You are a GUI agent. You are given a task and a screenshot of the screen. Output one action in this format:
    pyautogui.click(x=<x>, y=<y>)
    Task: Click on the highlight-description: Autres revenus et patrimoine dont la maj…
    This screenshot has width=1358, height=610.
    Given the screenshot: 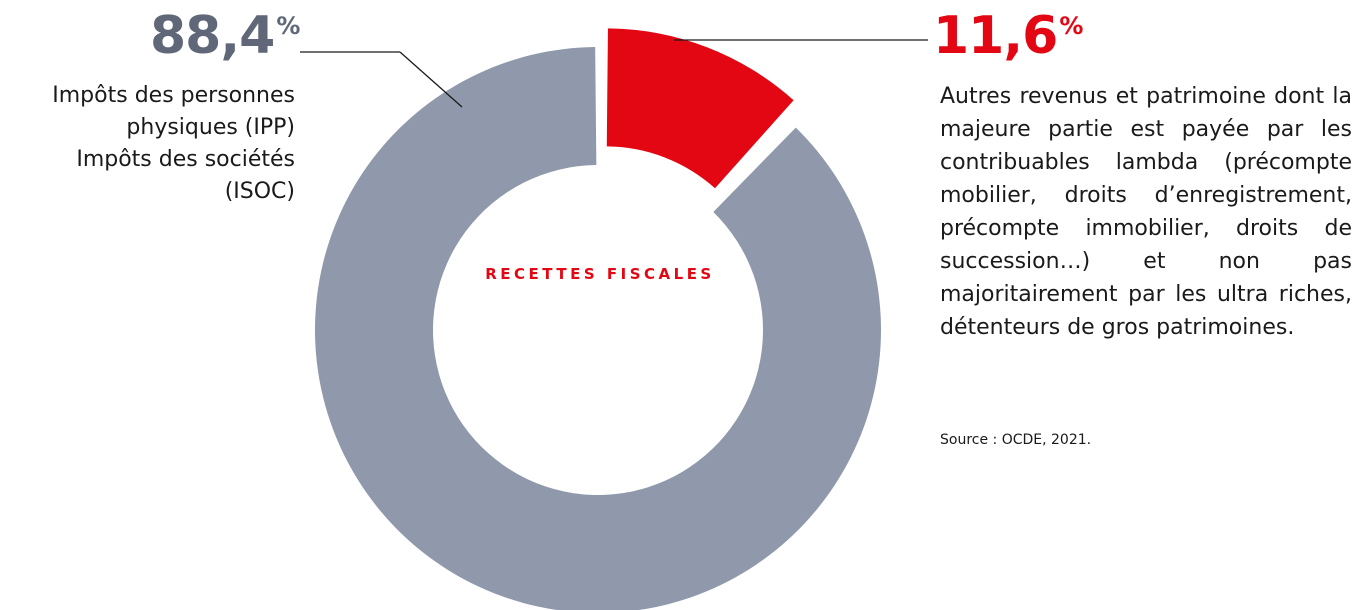 What is the action you would take?
    pyautogui.click(x=1146, y=212)
    